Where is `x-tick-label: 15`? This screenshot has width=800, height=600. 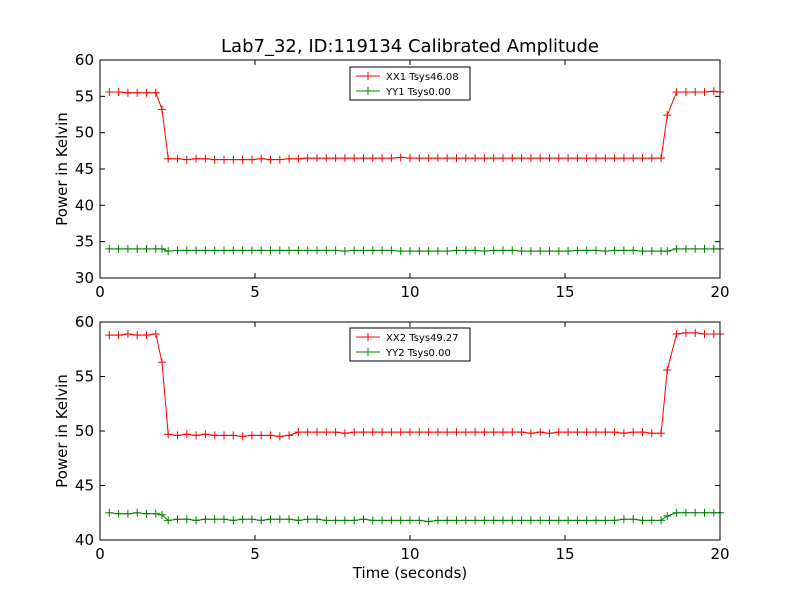 x-tick-label: 15 is located at coordinates (564, 554).